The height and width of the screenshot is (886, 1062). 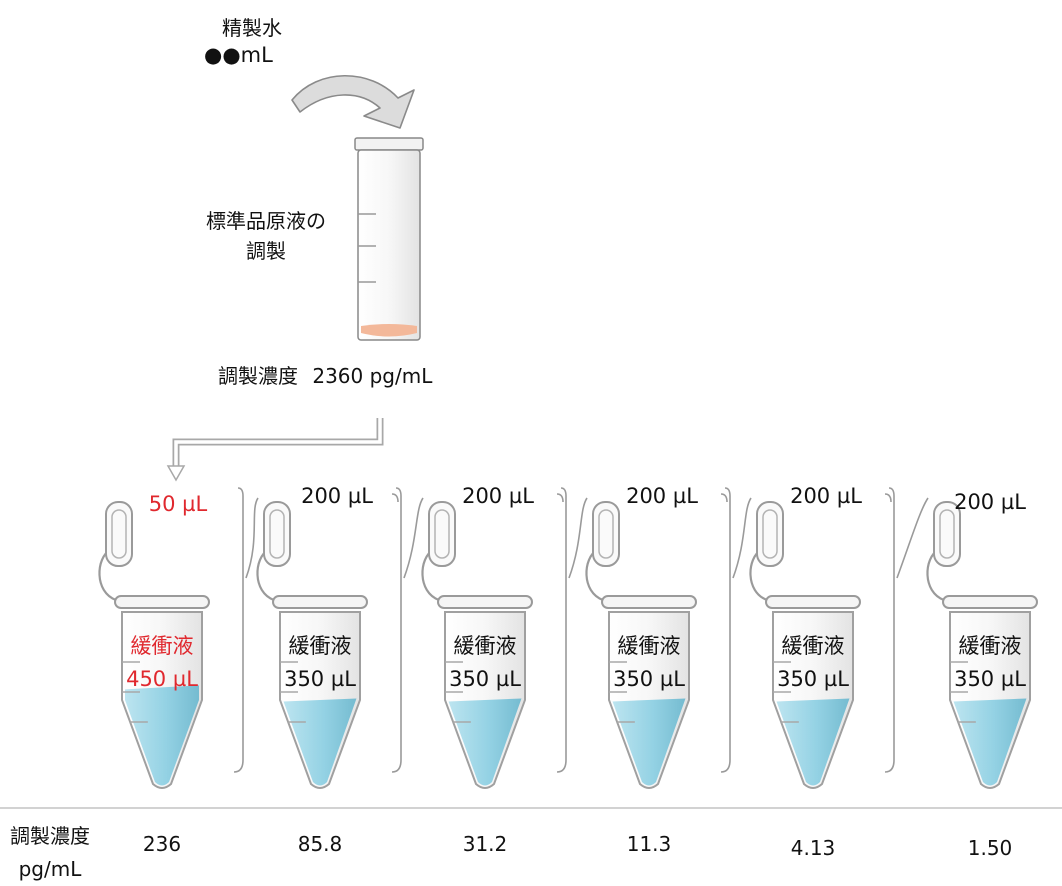 I want to click on stock-concentration-value: 2360 pg/mL, so click(x=372, y=376).